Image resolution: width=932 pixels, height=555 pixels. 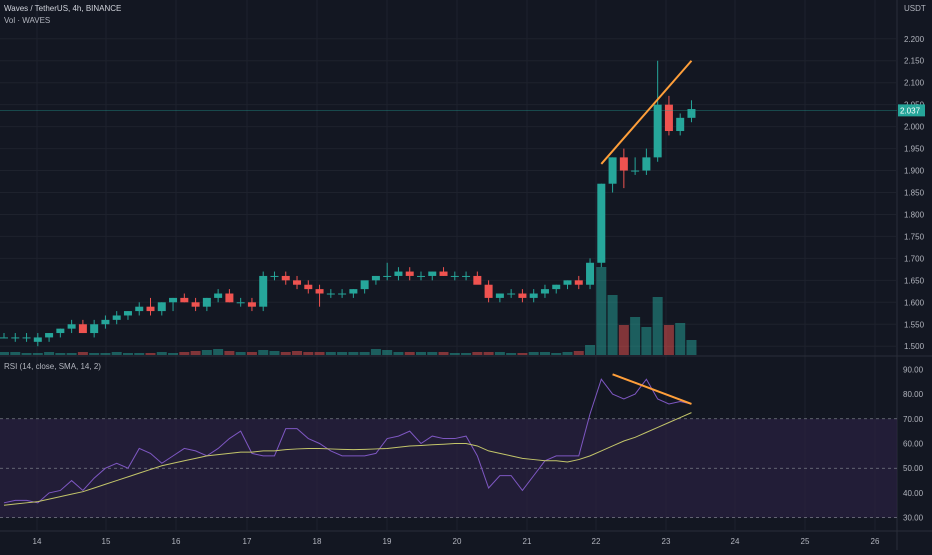 What do you see at coordinates (37, 541) in the screenshot?
I see `time-tick-label: 14` at bounding box center [37, 541].